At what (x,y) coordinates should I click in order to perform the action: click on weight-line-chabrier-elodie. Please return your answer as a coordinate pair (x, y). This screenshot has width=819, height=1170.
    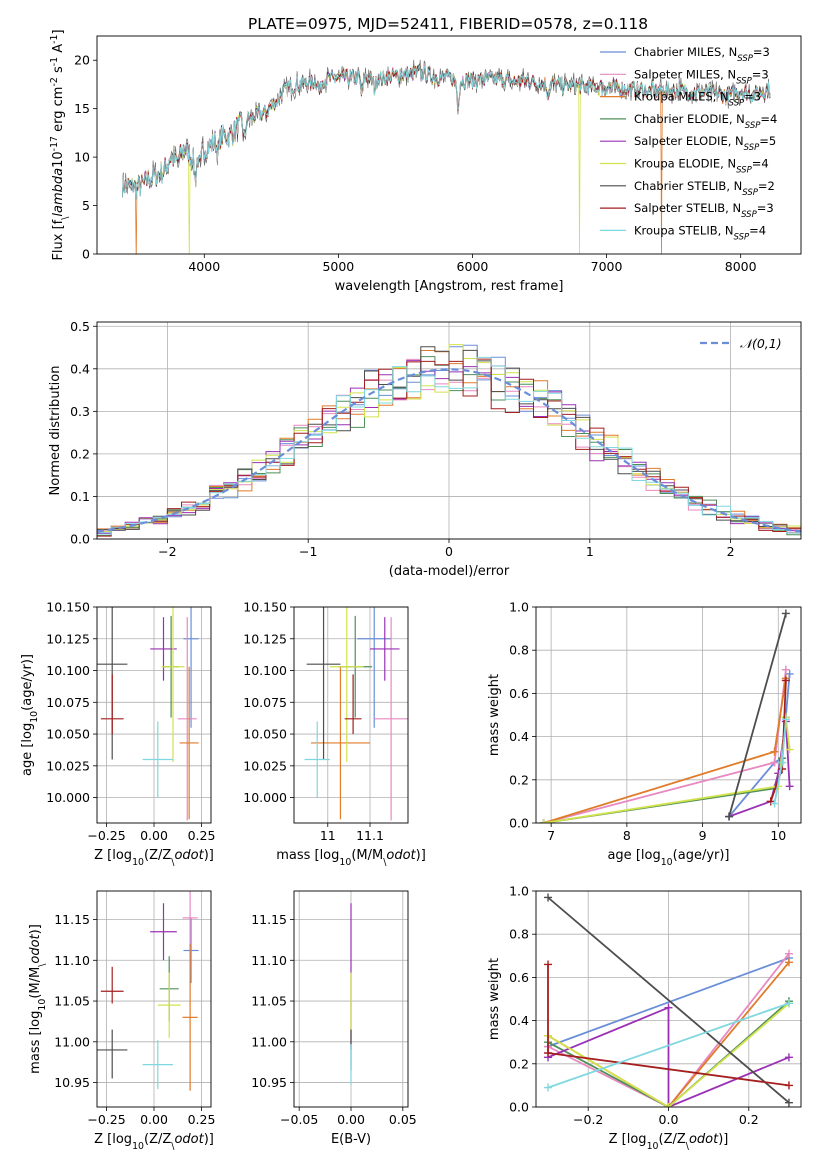
    Looking at the image, I should click on (668, 1053).